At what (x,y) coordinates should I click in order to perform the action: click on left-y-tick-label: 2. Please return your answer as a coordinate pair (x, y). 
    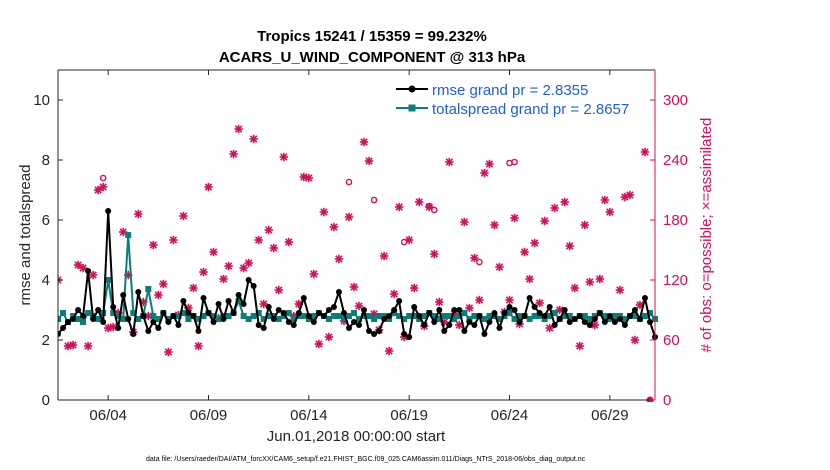
    Looking at the image, I should click on (46, 340).